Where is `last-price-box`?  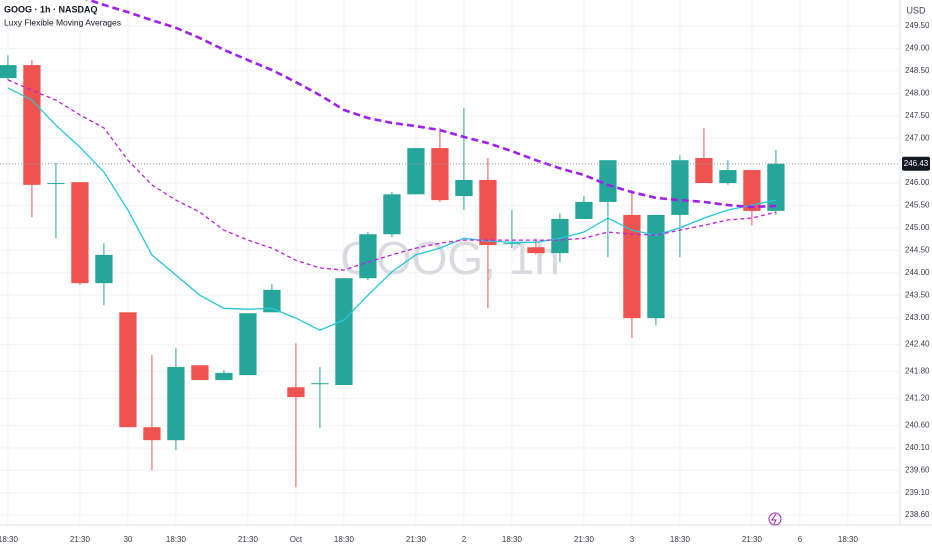
last-price-box is located at coordinates (916, 163).